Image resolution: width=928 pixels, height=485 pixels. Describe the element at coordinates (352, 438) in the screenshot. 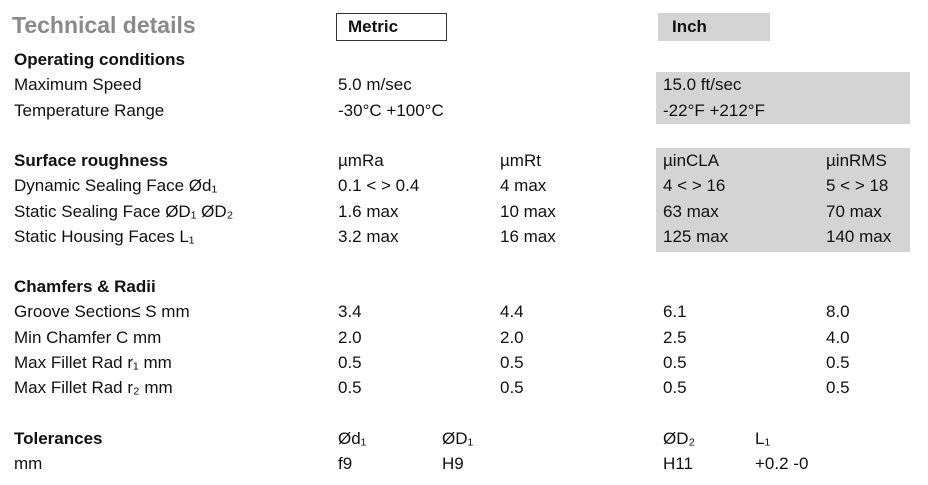

I see `column-header: Ød₁` at that location.